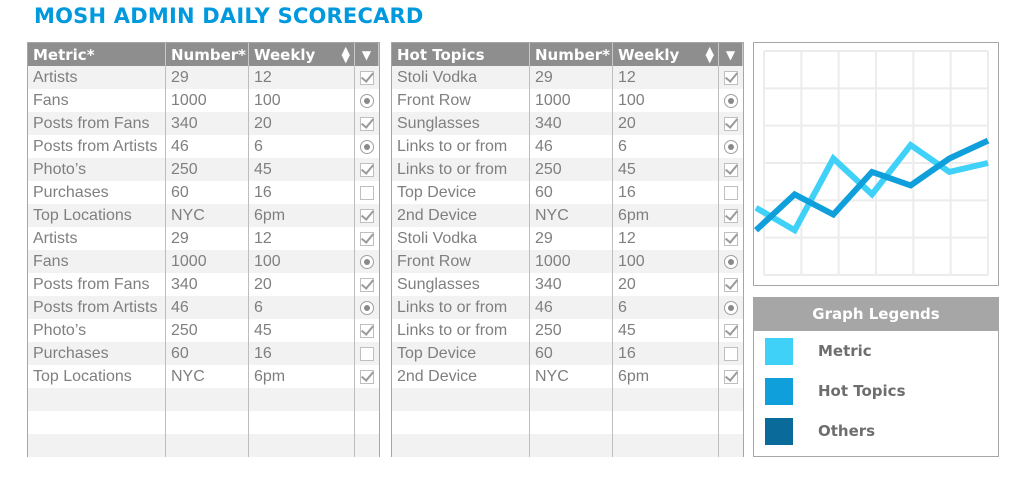  What do you see at coordinates (97, 238) in the screenshot?
I see `cell-label: Artists` at bounding box center [97, 238].